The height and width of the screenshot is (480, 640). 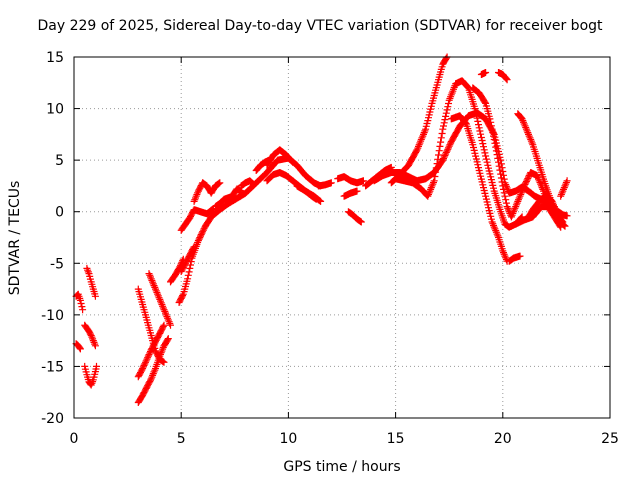 What do you see at coordinates (459, 154) in the screenshot?
I see `series-arc28` at bounding box center [459, 154].